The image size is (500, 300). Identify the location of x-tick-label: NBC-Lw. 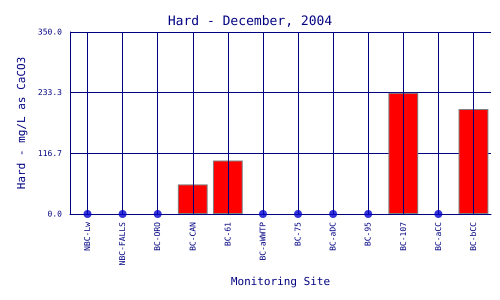
(87, 236).